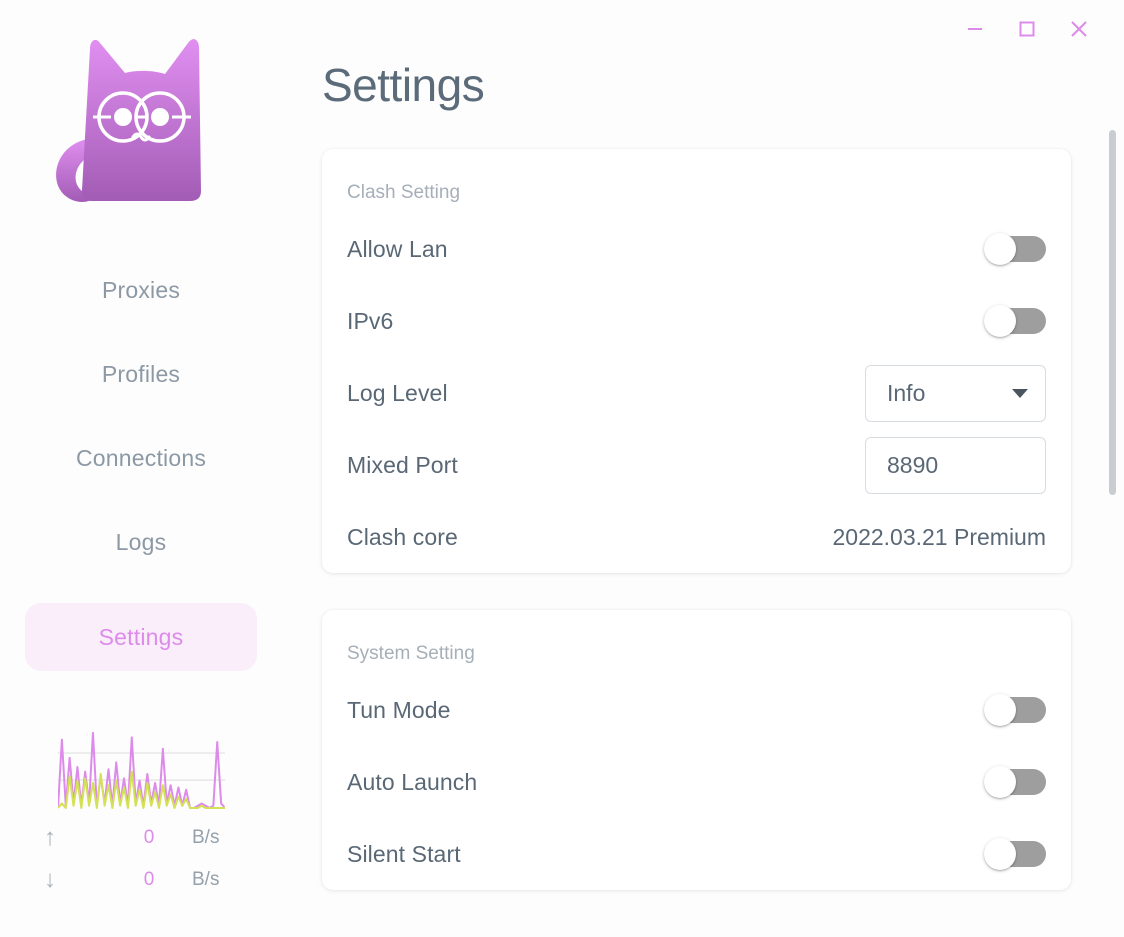  What do you see at coordinates (696, 321) in the screenshot?
I see `setting-row-ipv6: IPv6` at bounding box center [696, 321].